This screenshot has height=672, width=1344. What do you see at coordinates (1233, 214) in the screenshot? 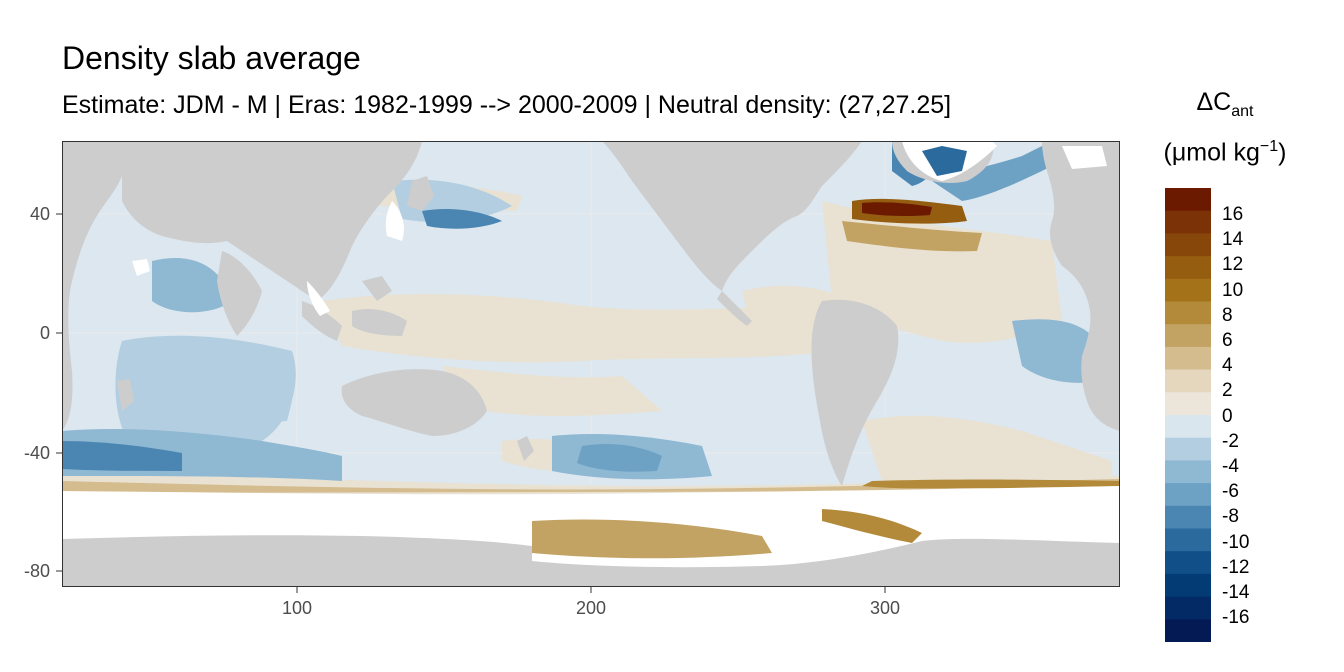
I see `legend-label: 16` at bounding box center [1233, 214].